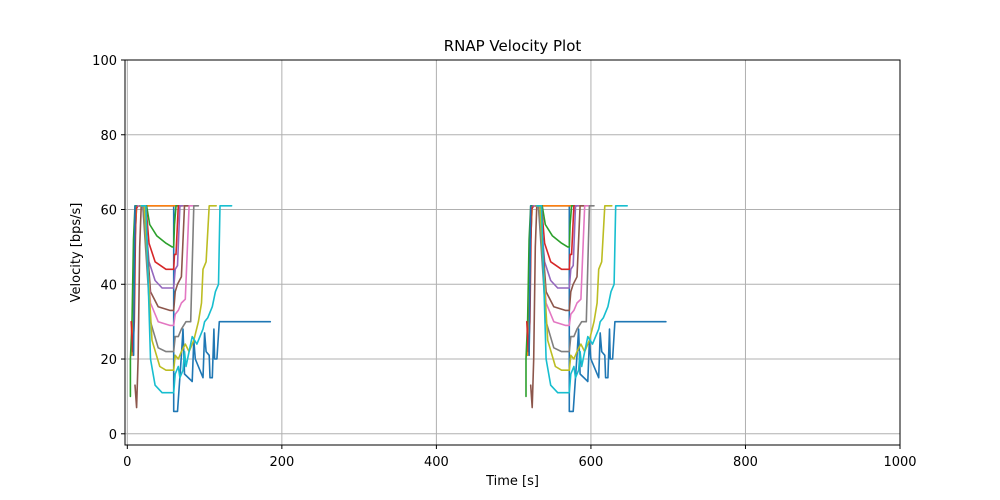  What do you see at coordinates (76, 253) in the screenshot?
I see `y-axis-title: Velocity [bps/s]` at bounding box center [76, 253].